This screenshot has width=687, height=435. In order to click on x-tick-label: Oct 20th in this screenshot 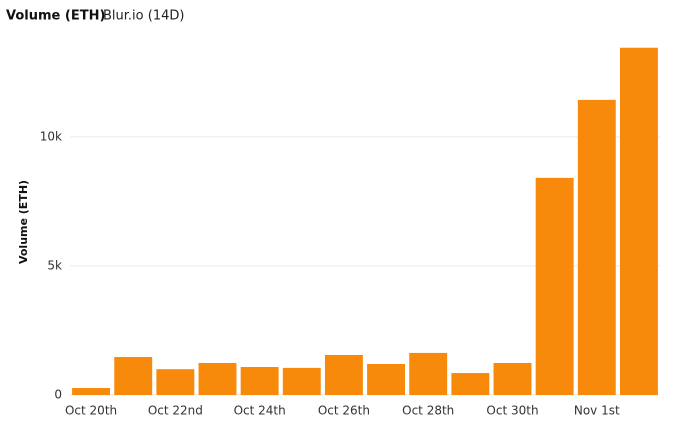, I will do `click(91, 411)`.